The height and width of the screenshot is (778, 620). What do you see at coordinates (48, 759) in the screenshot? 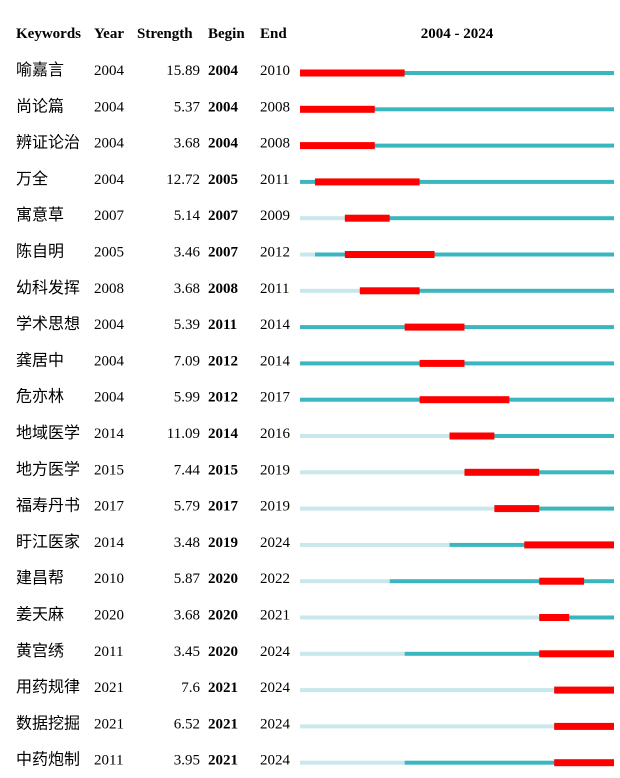
I see `keyword-cell: 中药炮制` at bounding box center [48, 759].